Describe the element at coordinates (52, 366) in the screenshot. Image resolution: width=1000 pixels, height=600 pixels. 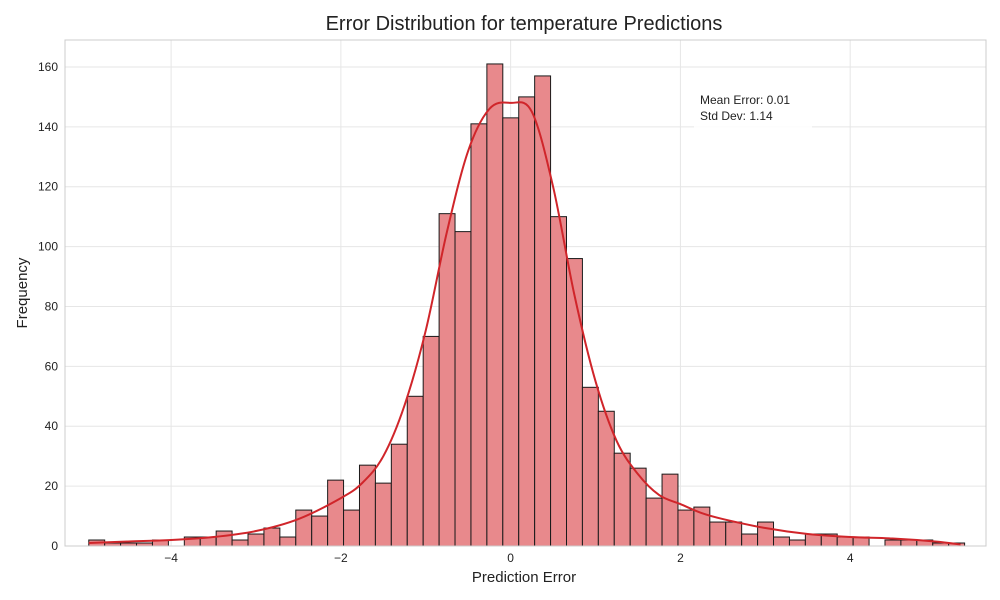
I see `y-tick-label: 60` at that location.